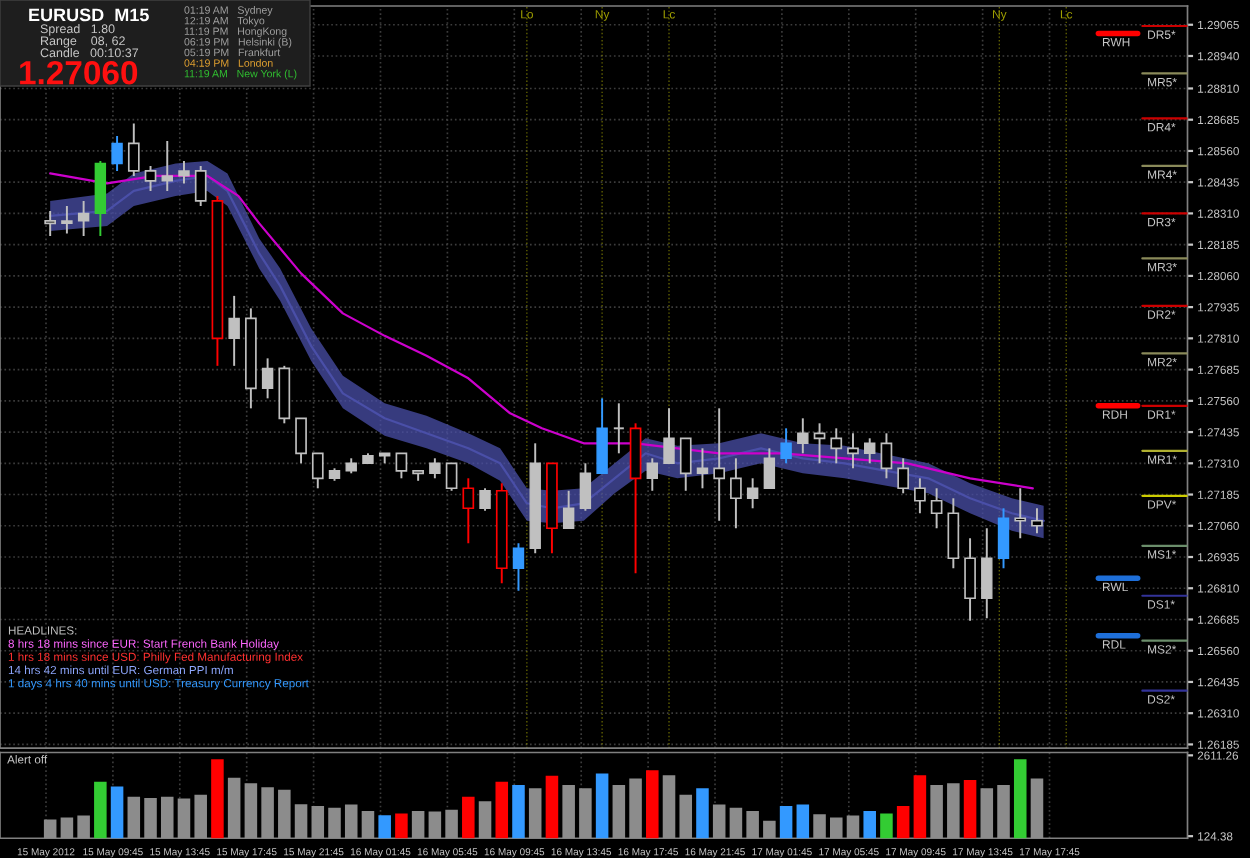 This screenshot has width=1250, height=858. Describe the element at coordinates (89, 15) in the screenshot. I see `annotation: EURUSD M15` at that location.